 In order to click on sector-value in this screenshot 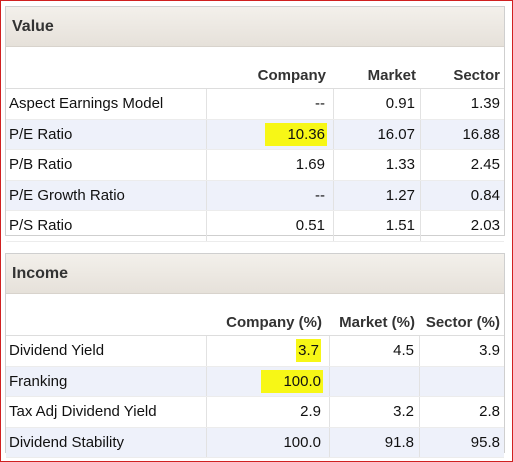, I will do `click(462, 382)`.